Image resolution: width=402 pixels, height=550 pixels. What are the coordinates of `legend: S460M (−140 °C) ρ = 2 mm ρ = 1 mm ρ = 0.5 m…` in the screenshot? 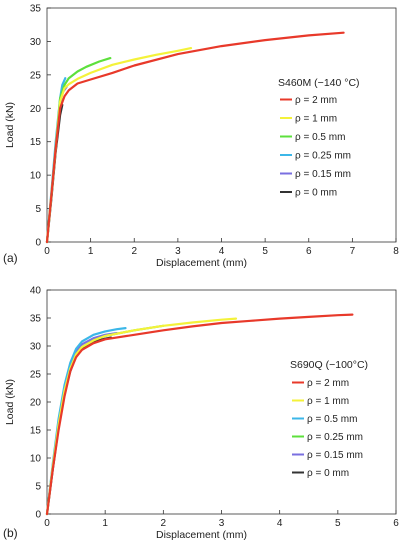 It's located at (319, 138).